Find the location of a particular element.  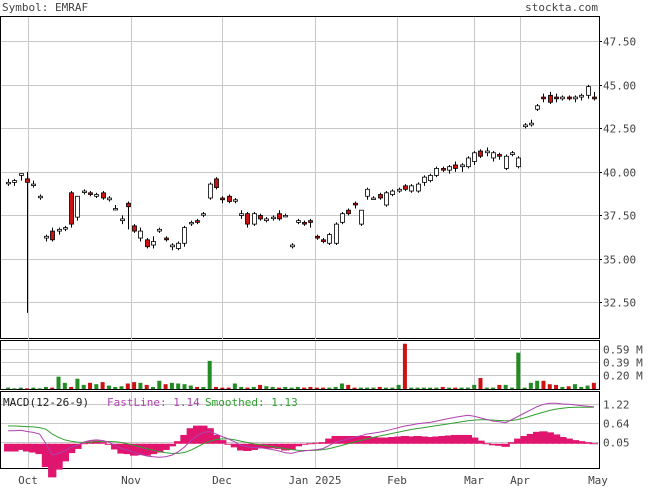

x-tick-label: Jan 2025 is located at coordinates (315, 480).